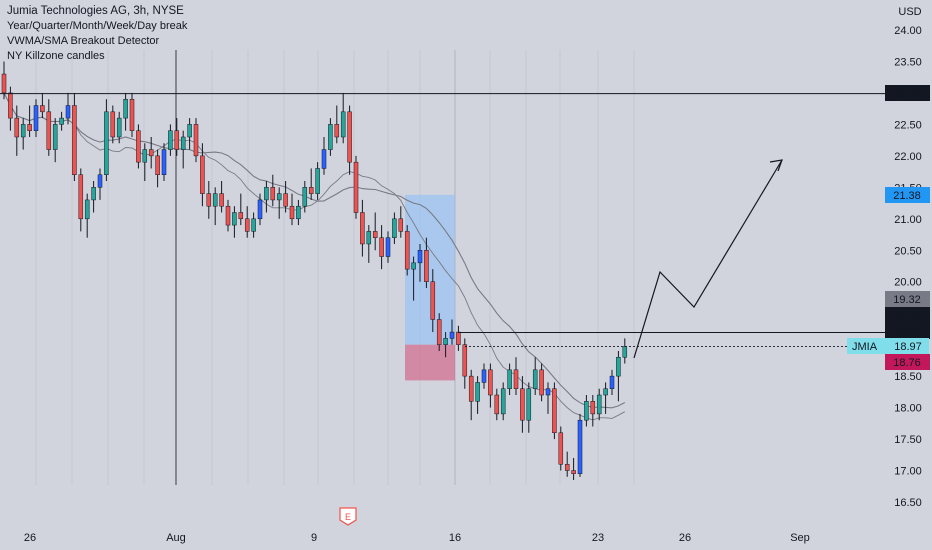 The height and width of the screenshot is (550, 932). What do you see at coordinates (908, 125) in the screenshot?
I see `y-tick-label: 22.50` at bounding box center [908, 125].